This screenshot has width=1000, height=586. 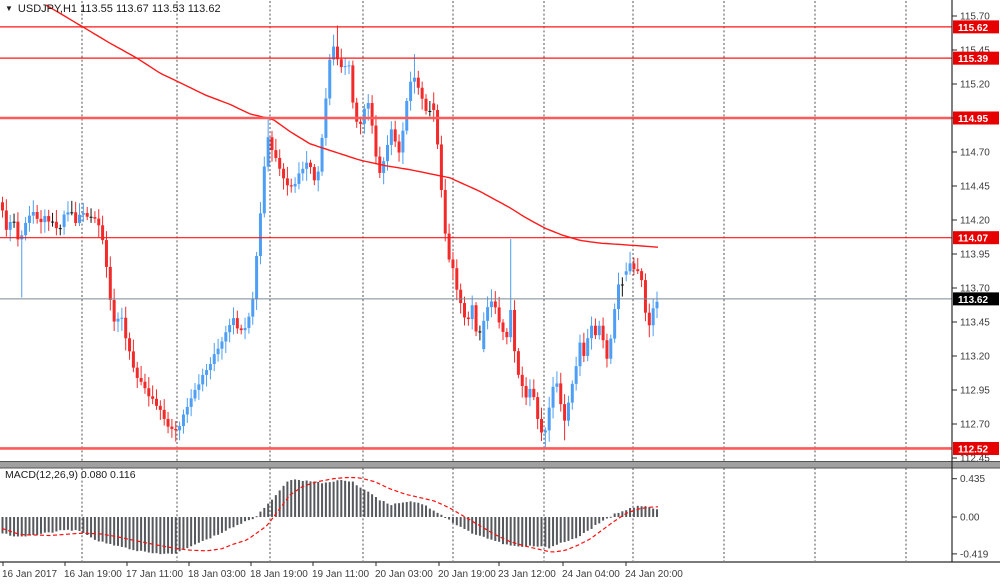 I want to click on svg-text: 114.07, so click(x=973, y=239).